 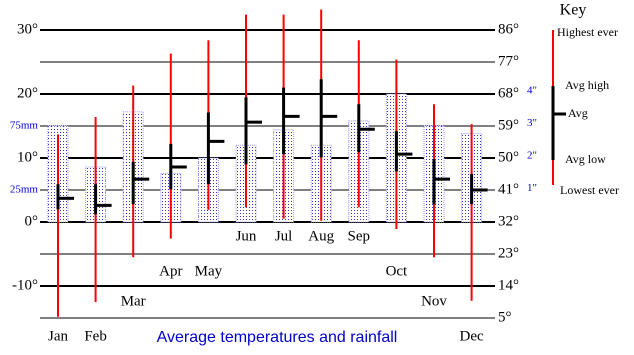 I want to click on y3-tick-label: 86°, so click(x=508, y=29).